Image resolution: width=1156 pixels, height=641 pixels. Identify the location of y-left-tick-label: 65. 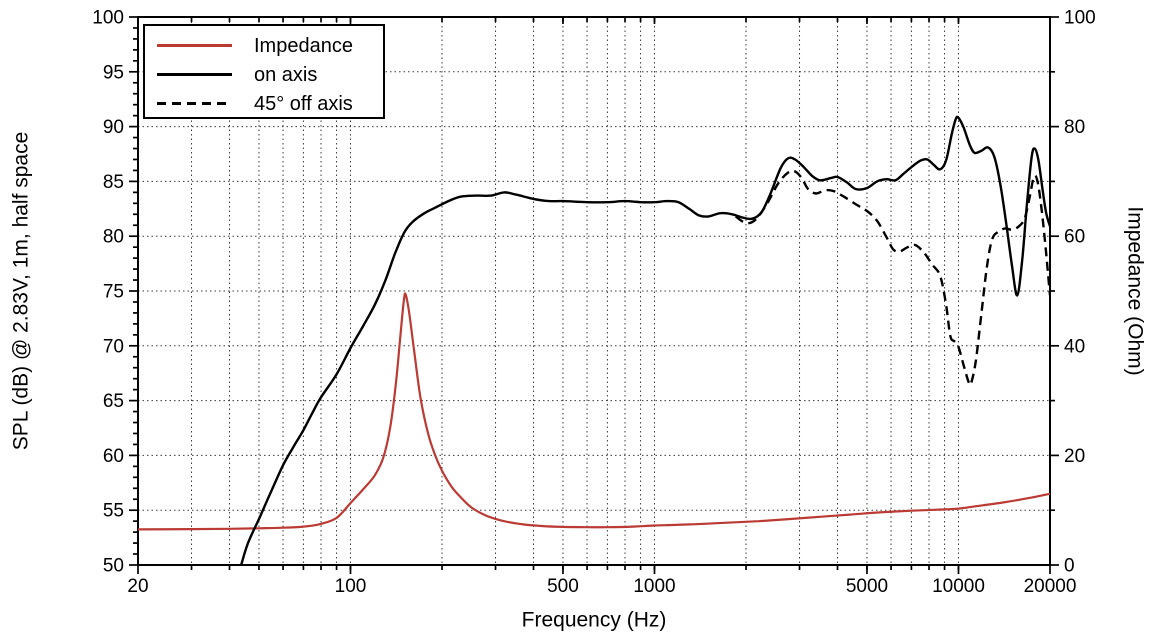
(113, 401).